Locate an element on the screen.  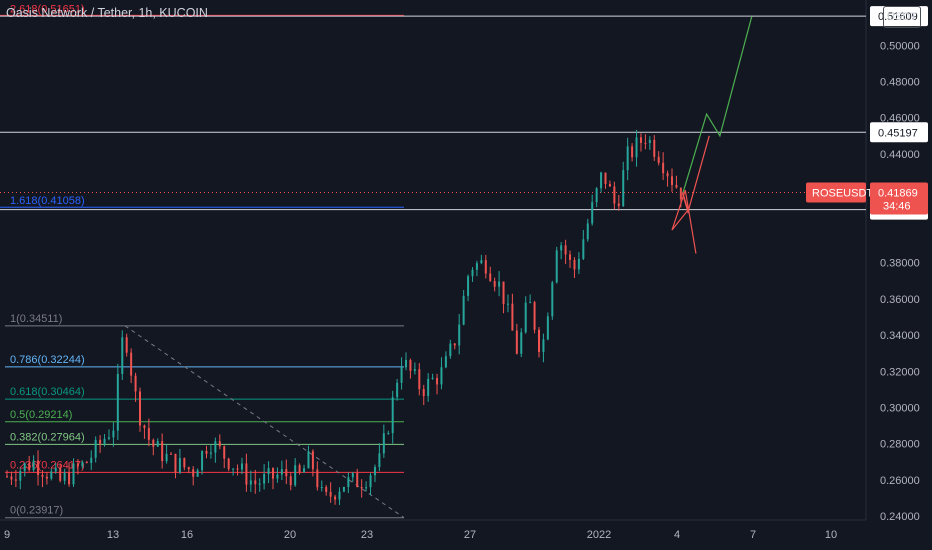
y-tick-label: 0.28000 is located at coordinates (900, 445).